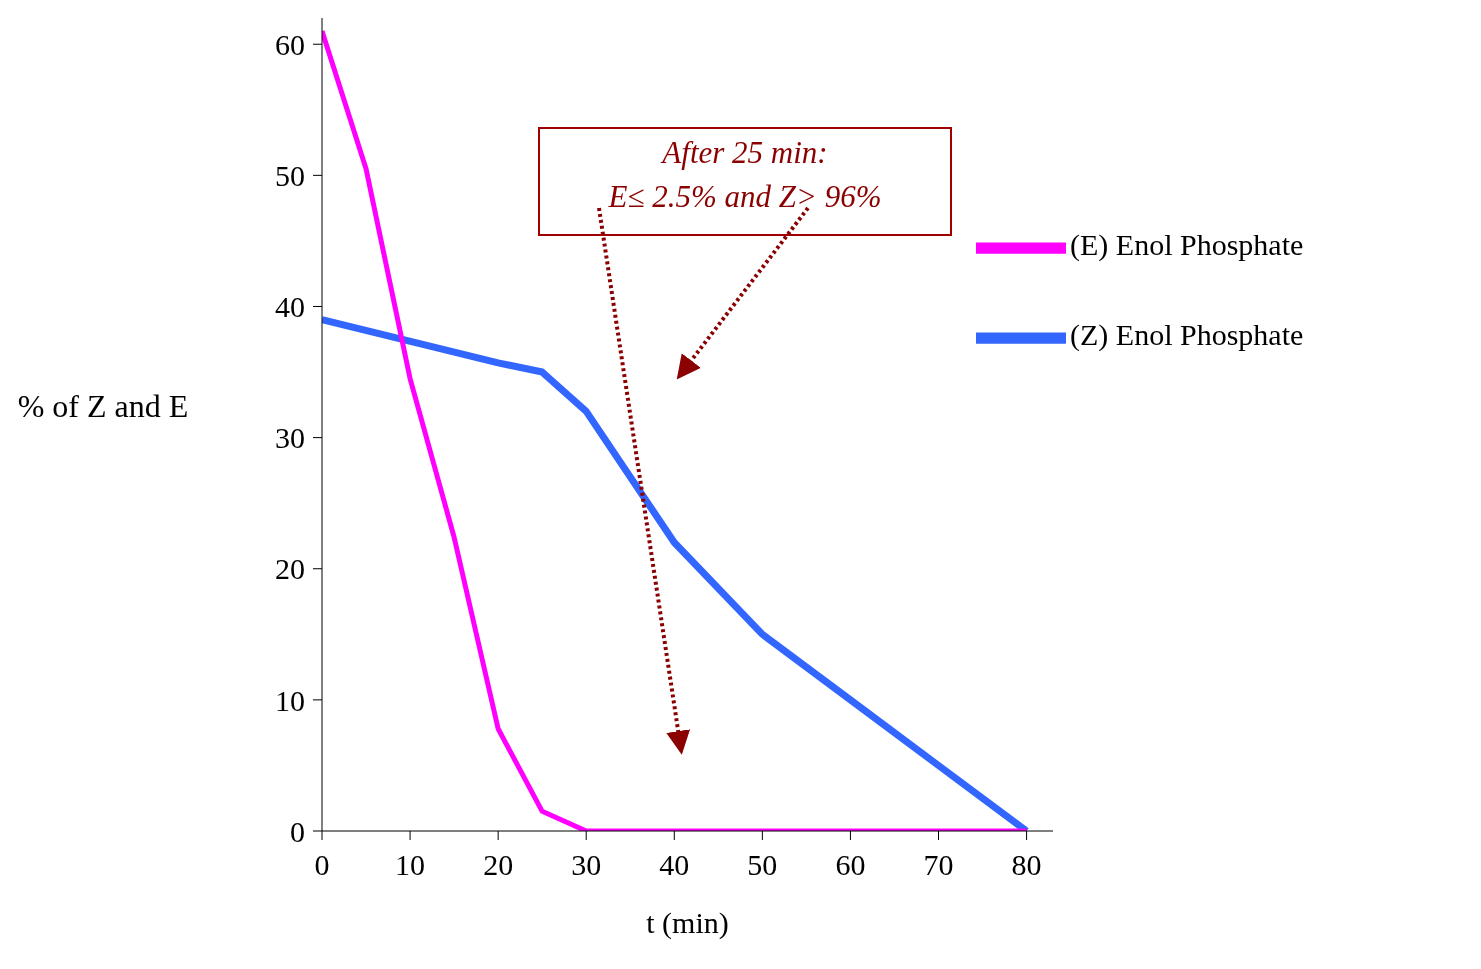 The image size is (1481, 969). I want to click on legend-label: (E) Enol Phosphate, so click(1187, 244).